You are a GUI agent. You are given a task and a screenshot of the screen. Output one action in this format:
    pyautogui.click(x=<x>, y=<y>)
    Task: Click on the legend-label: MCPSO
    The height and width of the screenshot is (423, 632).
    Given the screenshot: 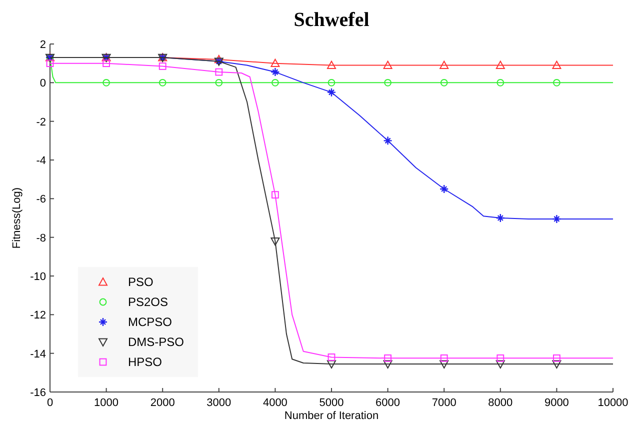 What is the action you would take?
    pyautogui.click(x=150, y=322)
    